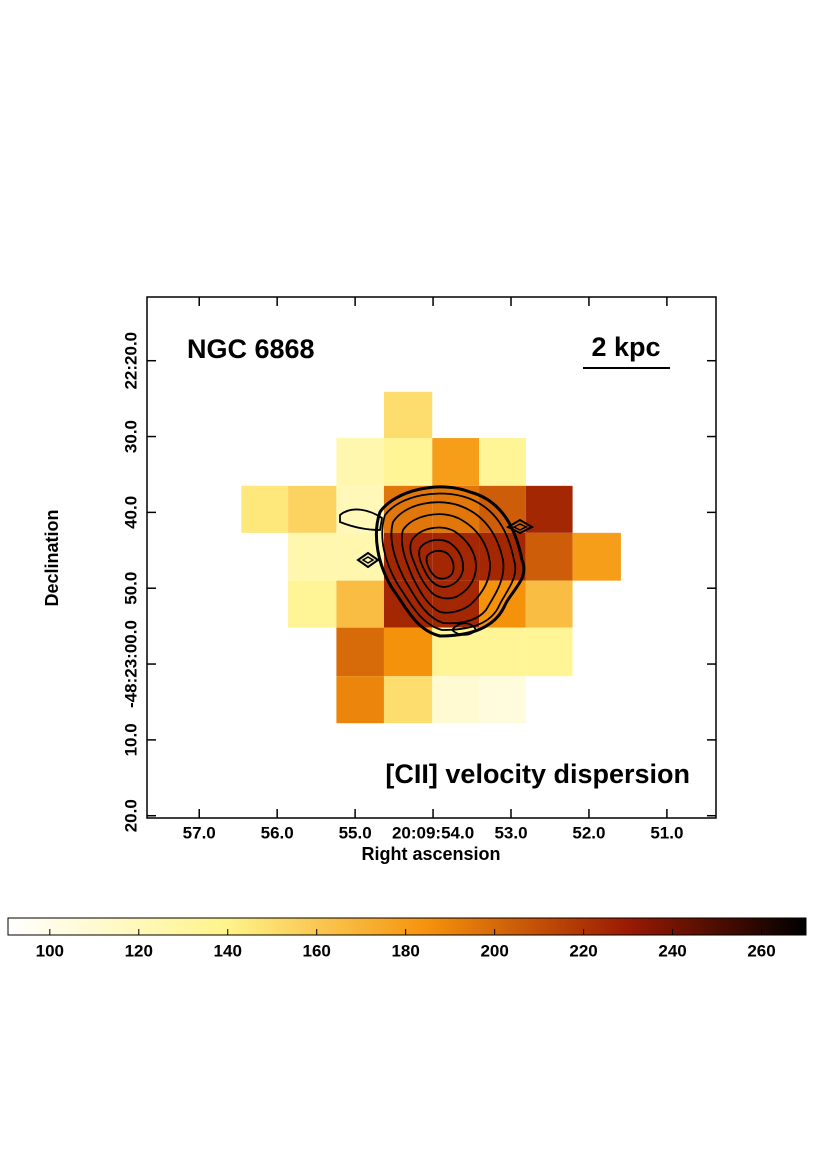 Image resolution: width=823 pixels, height=1163 pixels. Describe the element at coordinates (625, 347) in the screenshot. I see `scale-label: 2 kpc` at that location.